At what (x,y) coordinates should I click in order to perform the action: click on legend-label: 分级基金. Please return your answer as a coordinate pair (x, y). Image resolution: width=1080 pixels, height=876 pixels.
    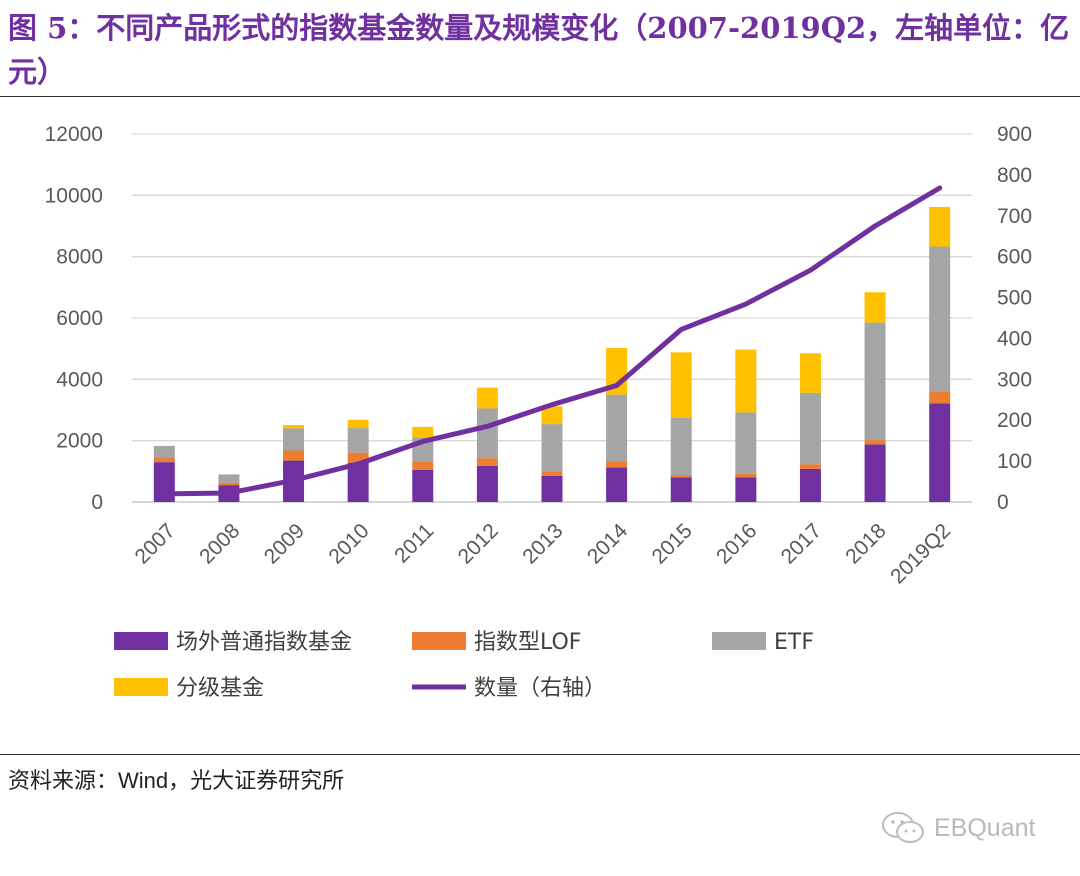
    Looking at the image, I should click on (220, 688).